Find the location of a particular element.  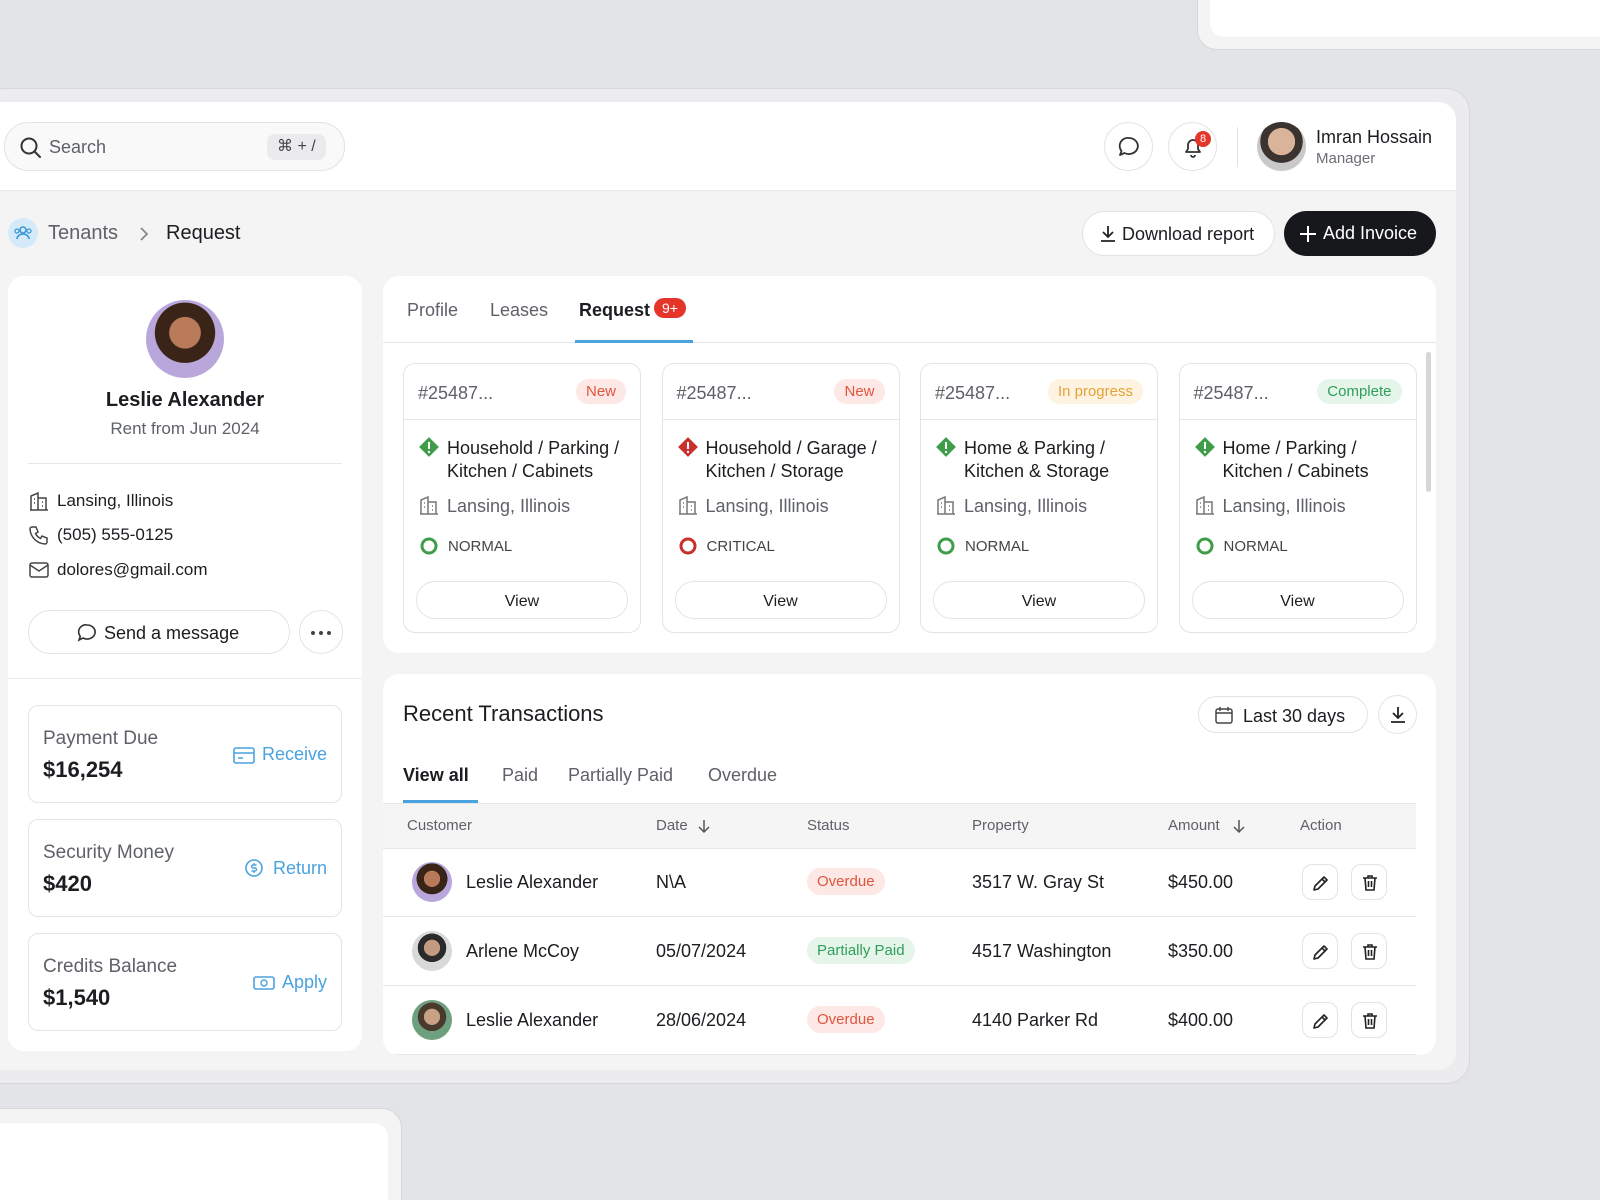

add-invoice-button: Add Invoice is located at coordinates (1360, 233).